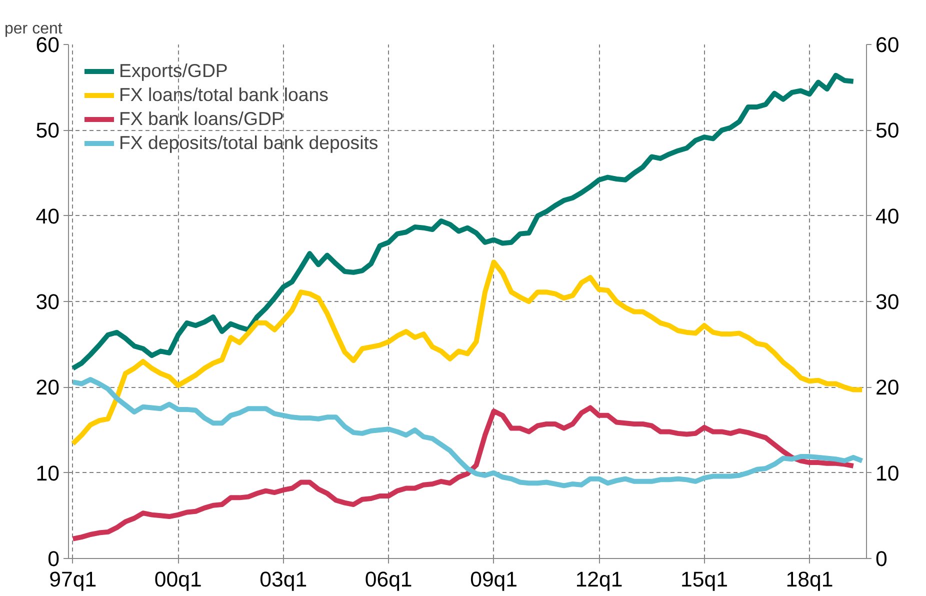  I want to click on x-tick-label: 00q1, so click(178, 580).